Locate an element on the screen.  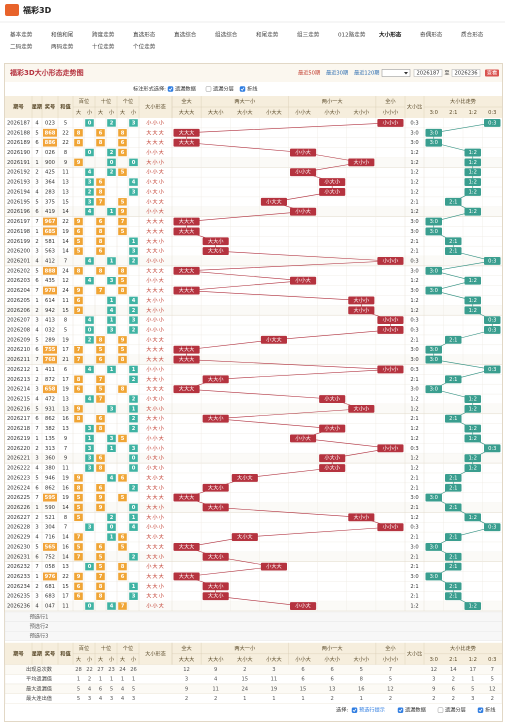
footer-option-label: 预选行提示 is located at coordinates (372, 710).